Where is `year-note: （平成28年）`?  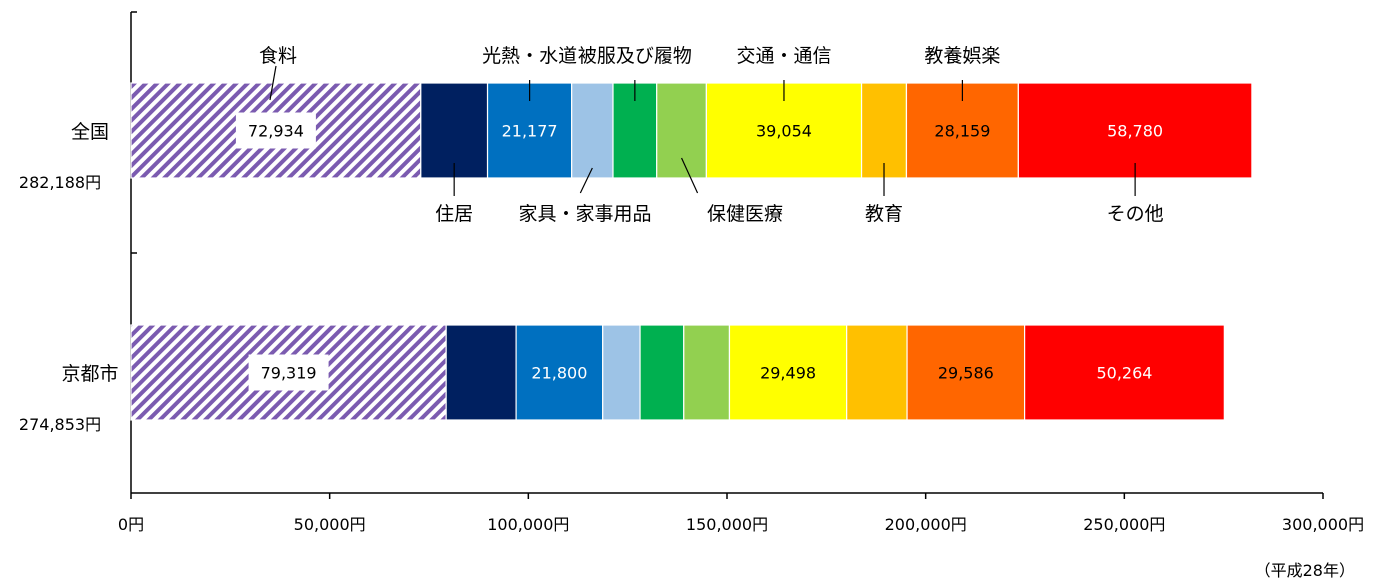 year-note: （平成28年） is located at coordinates (1305, 570).